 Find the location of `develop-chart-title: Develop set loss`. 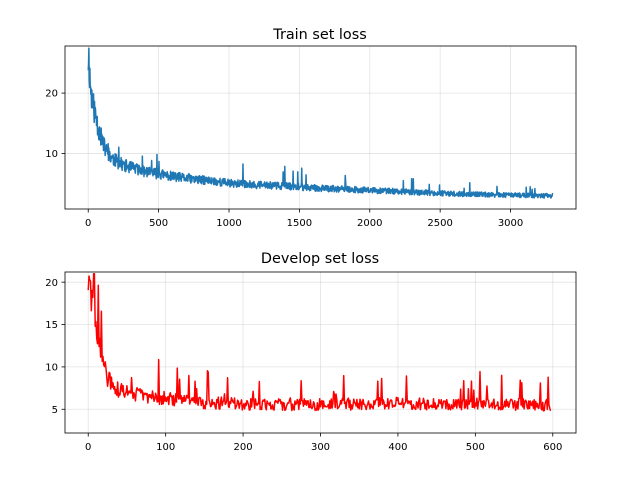

develop-chart-title: Develop set loss is located at coordinates (320, 259).